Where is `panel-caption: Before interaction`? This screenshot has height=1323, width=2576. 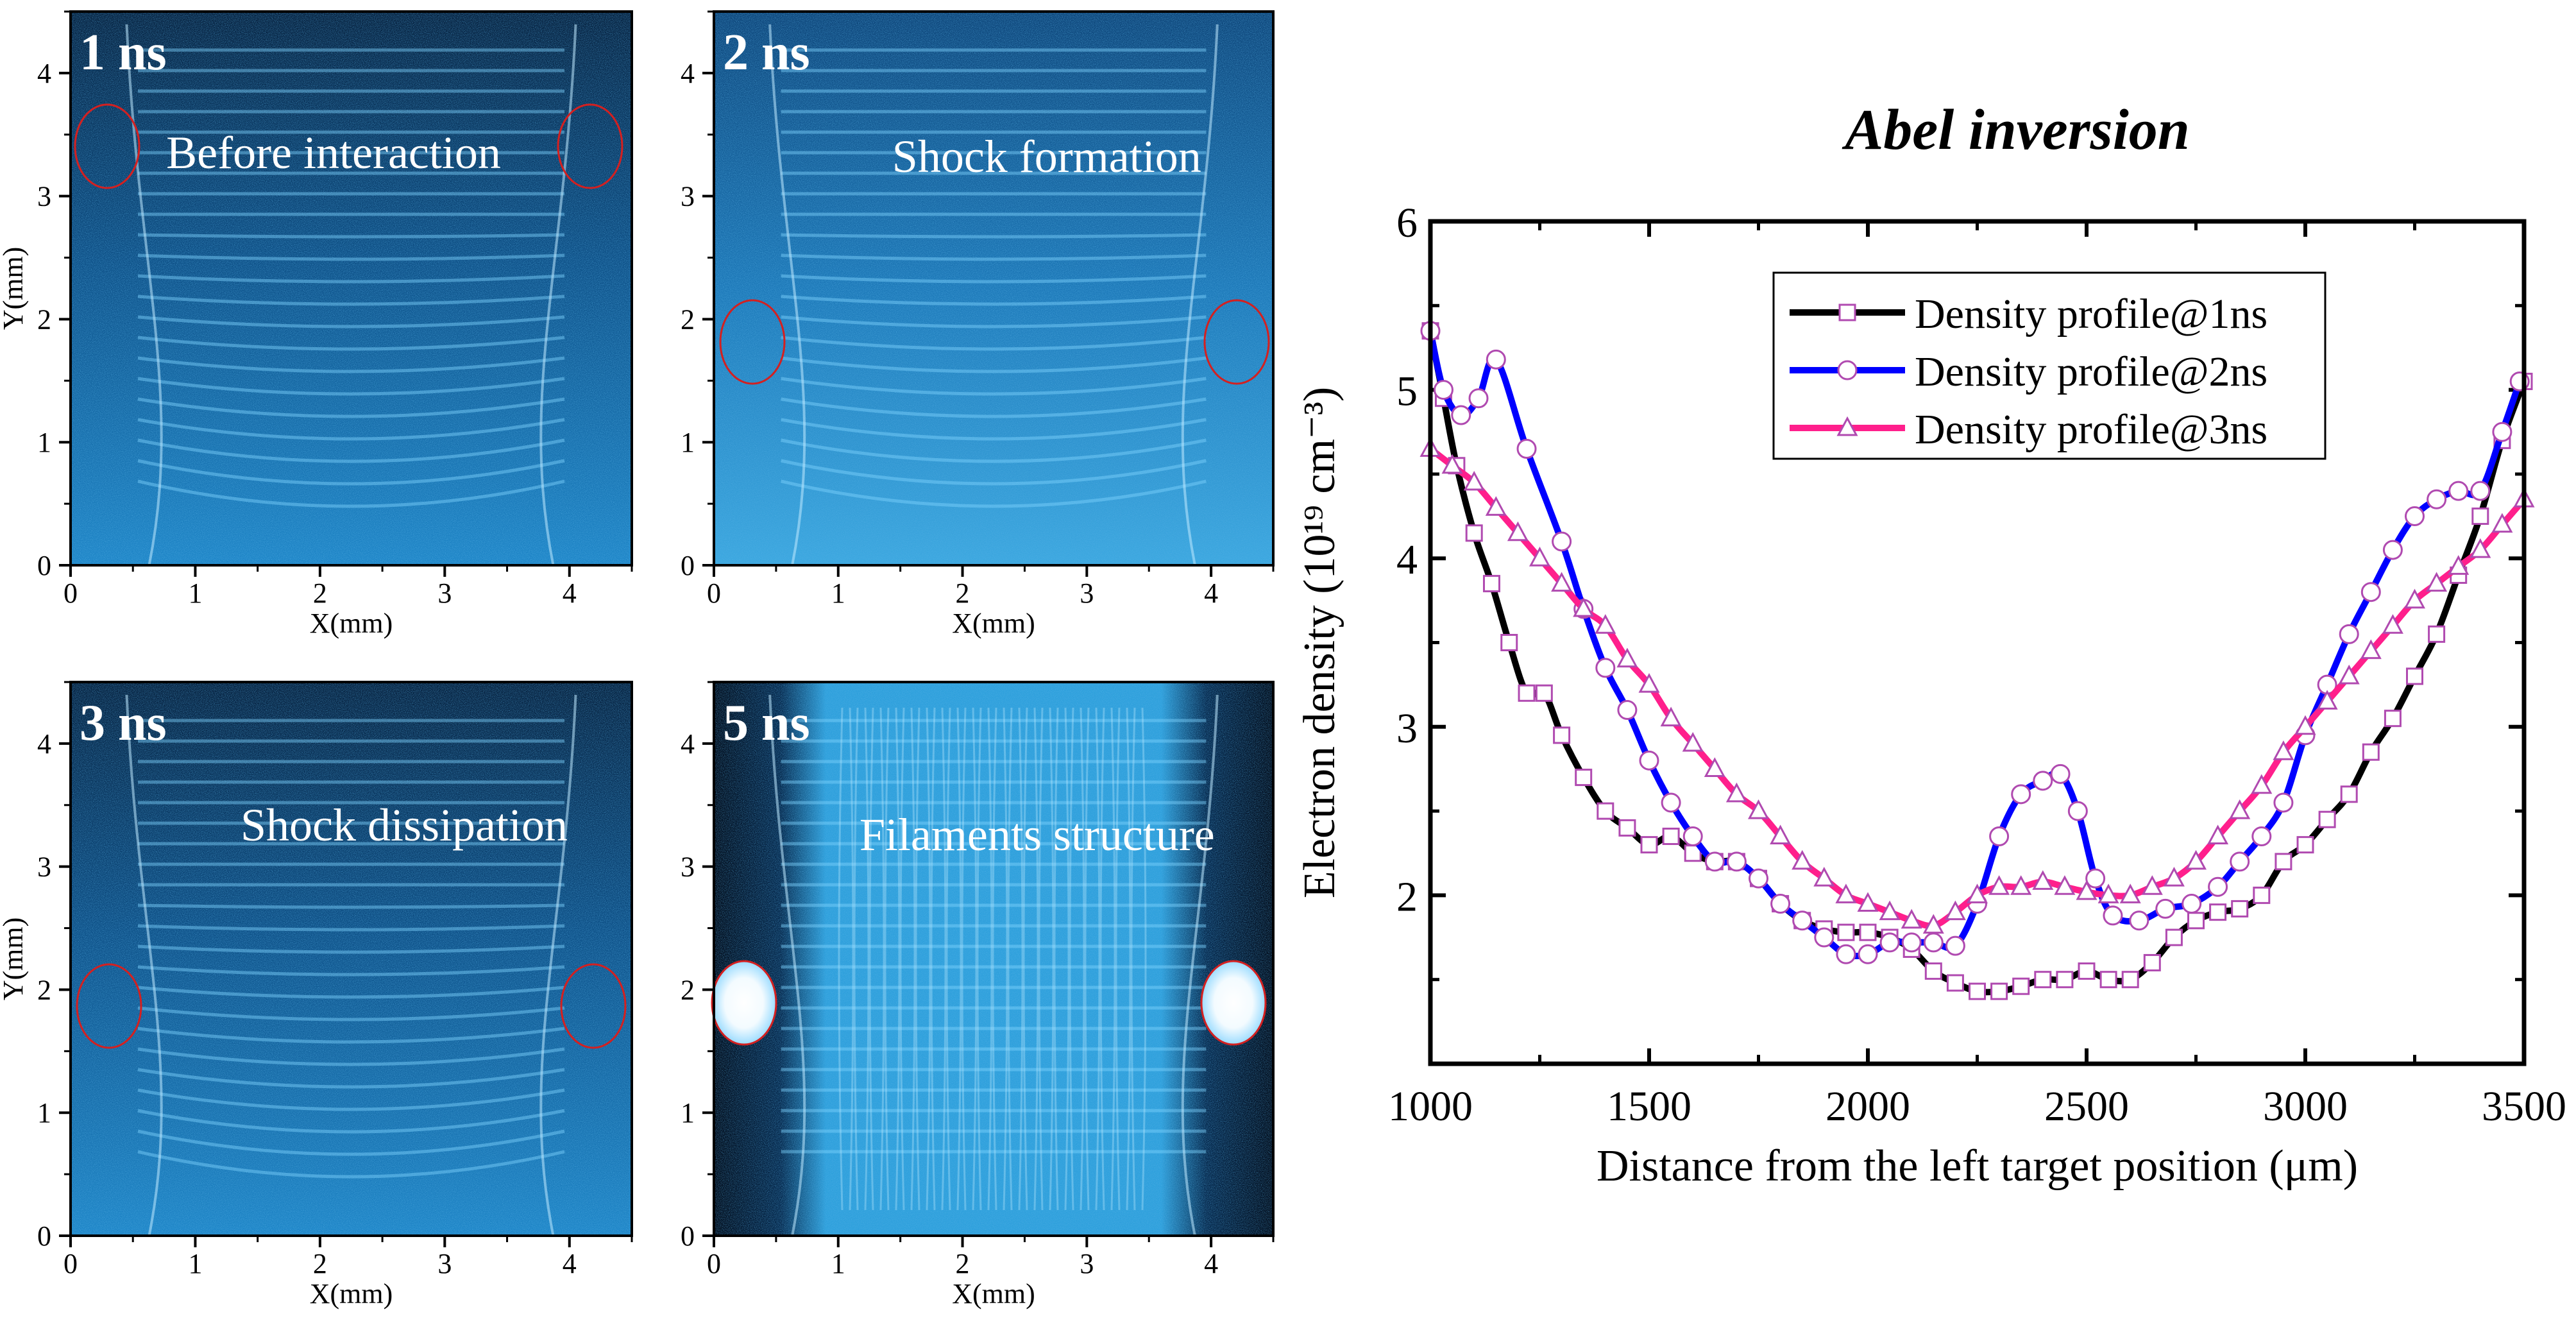 panel-caption: Before interaction is located at coordinates (333, 152).